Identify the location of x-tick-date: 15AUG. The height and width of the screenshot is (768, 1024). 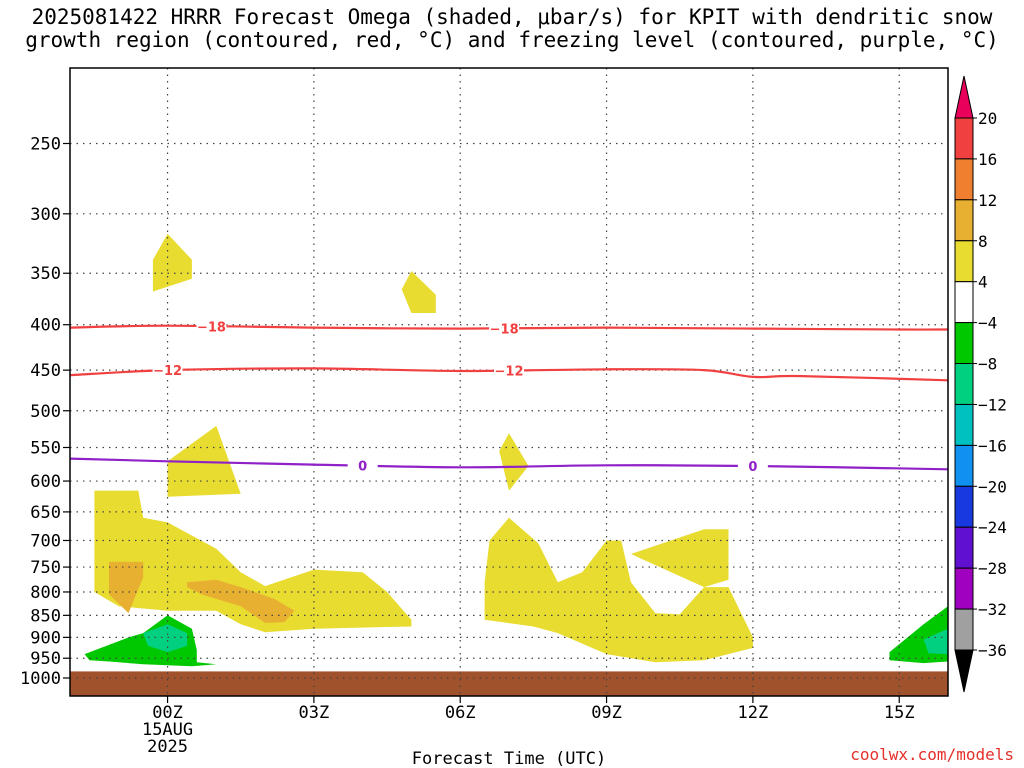
(167, 730).